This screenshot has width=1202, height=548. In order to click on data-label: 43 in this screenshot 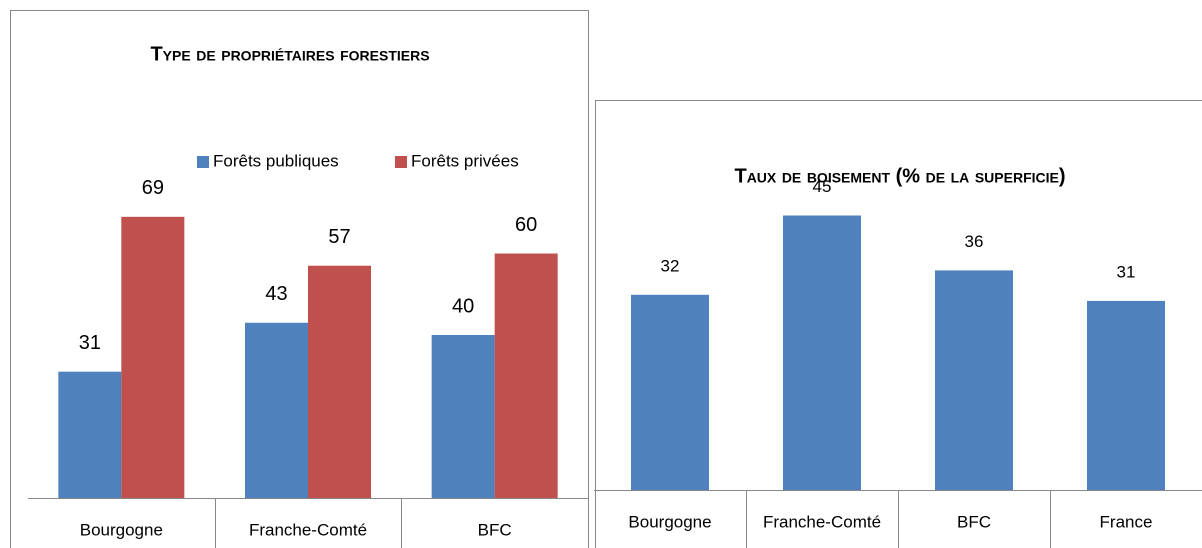, I will do `click(276, 294)`.